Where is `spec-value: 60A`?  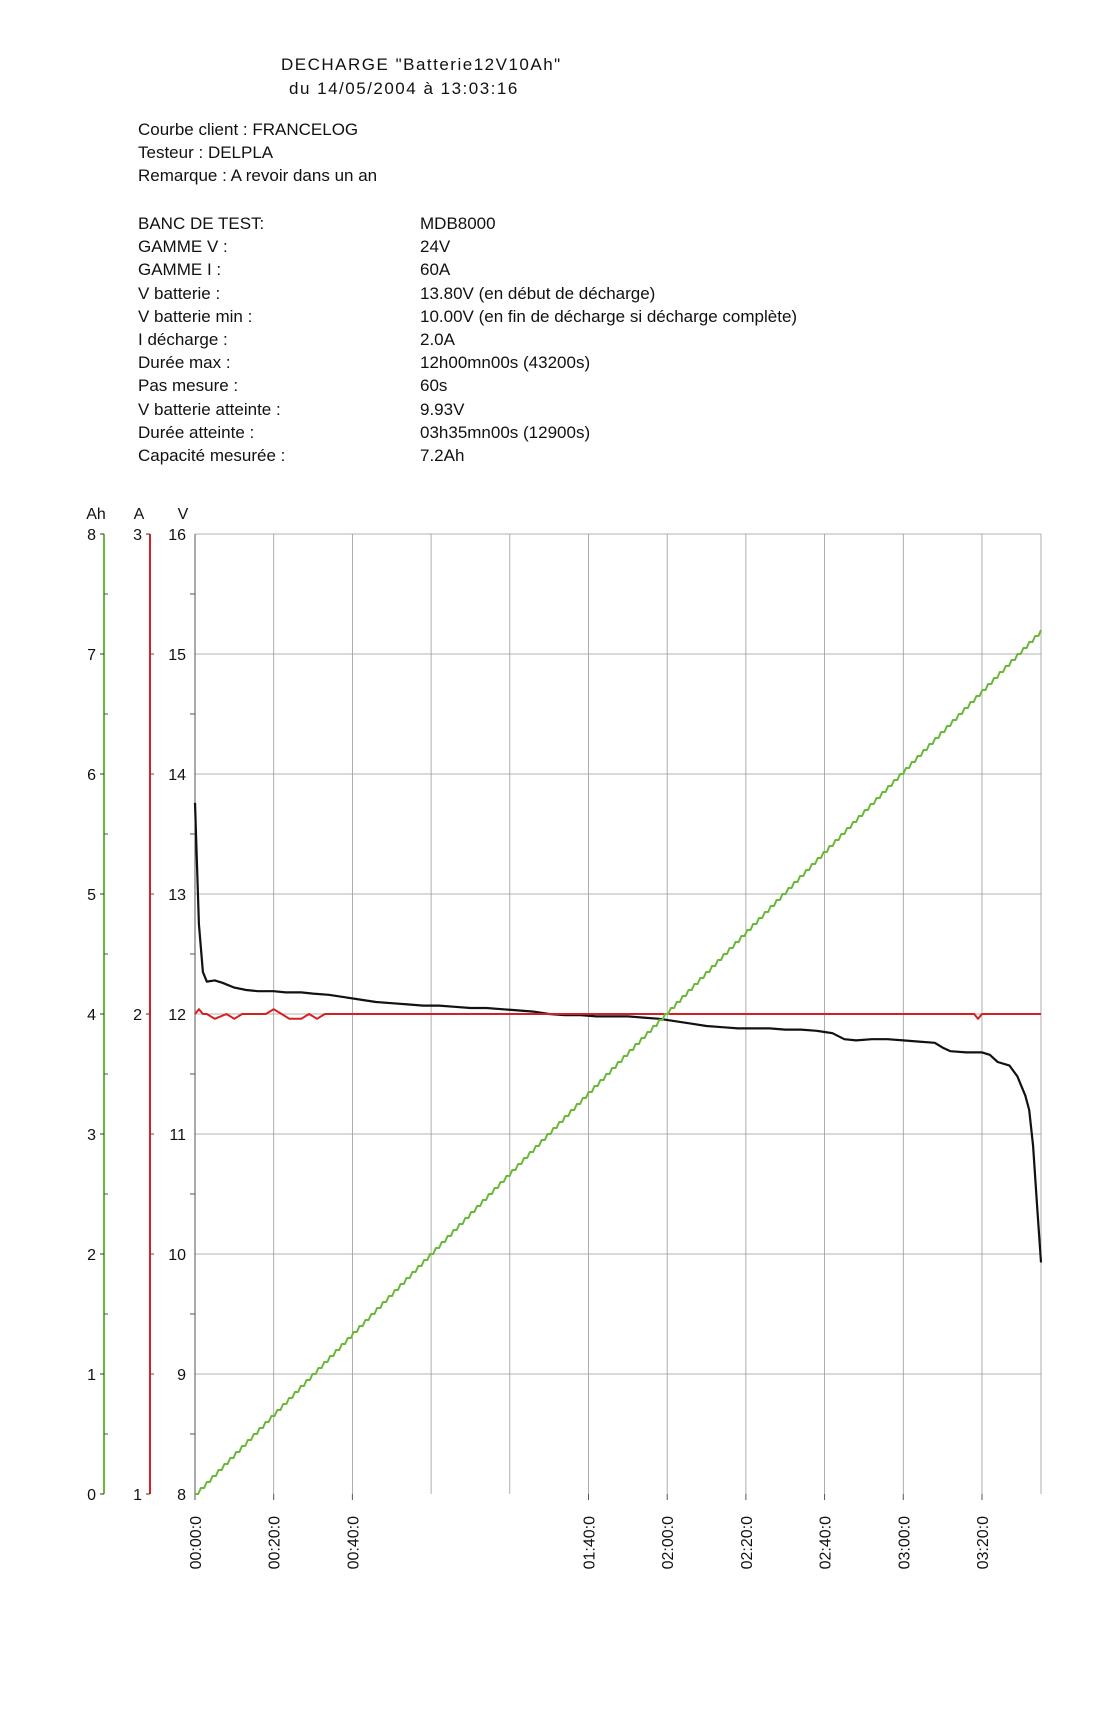 spec-value: 60A is located at coordinates (435, 270).